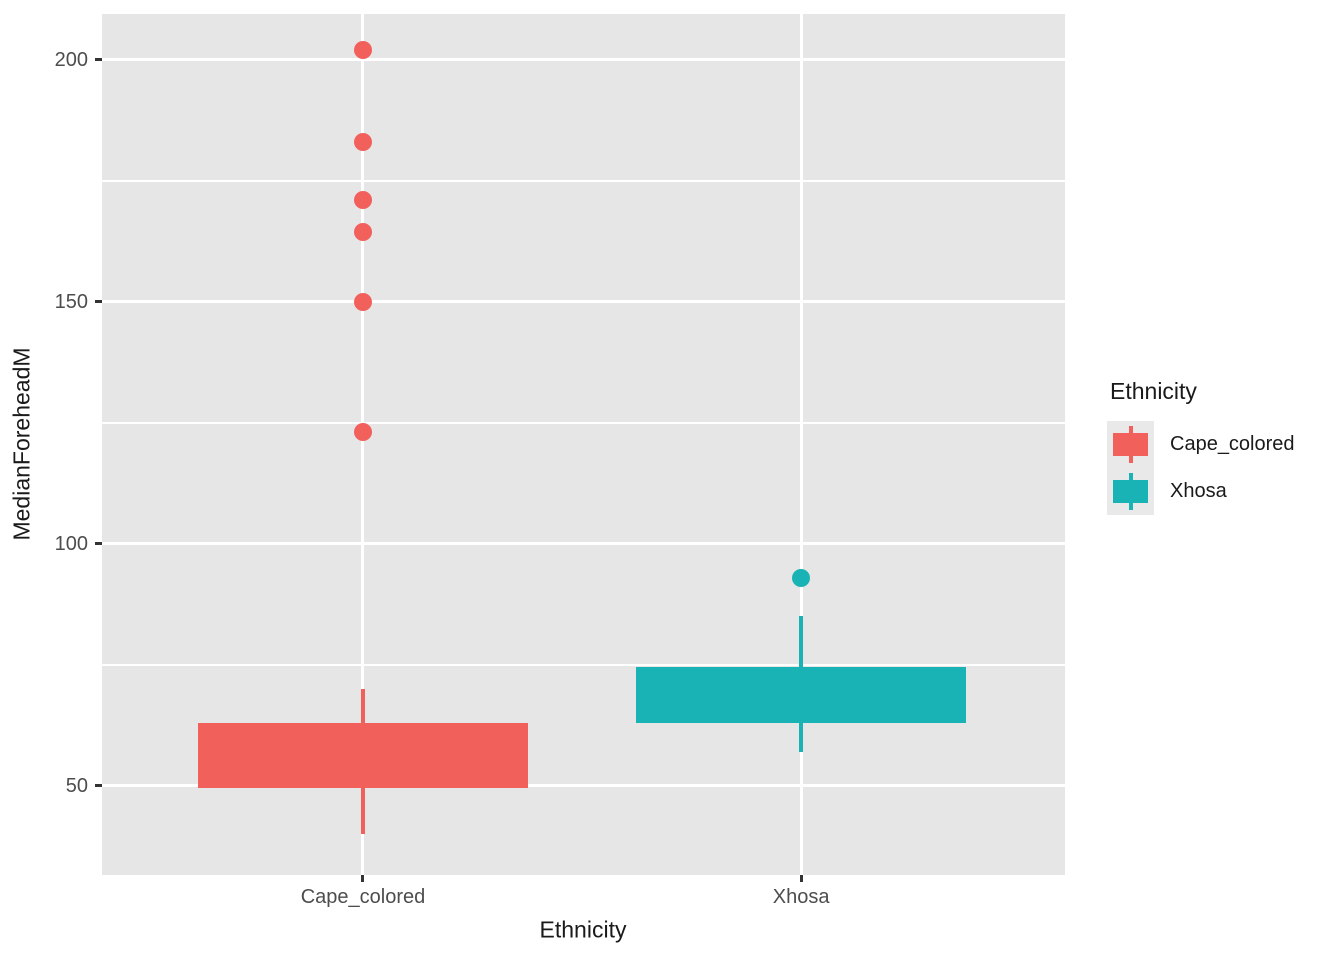  I want to click on legend-item-xhosa: Xhosa, so click(1201, 491).